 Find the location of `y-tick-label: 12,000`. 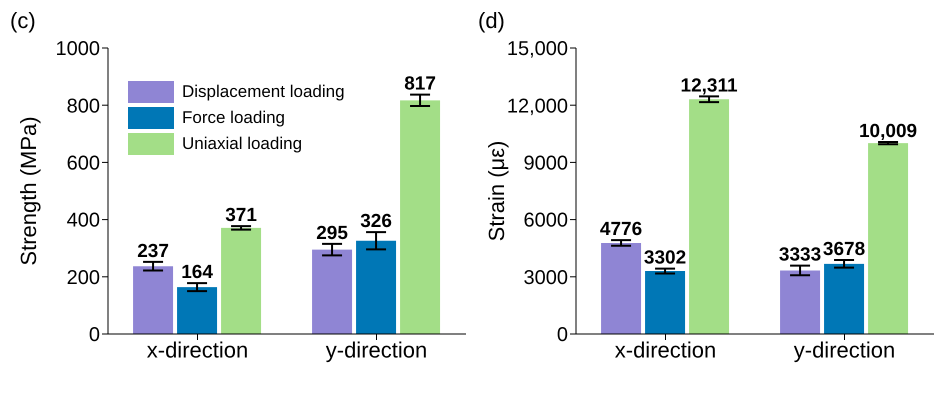

y-tick-label: 12,000 is located at coordinates (537, 106).